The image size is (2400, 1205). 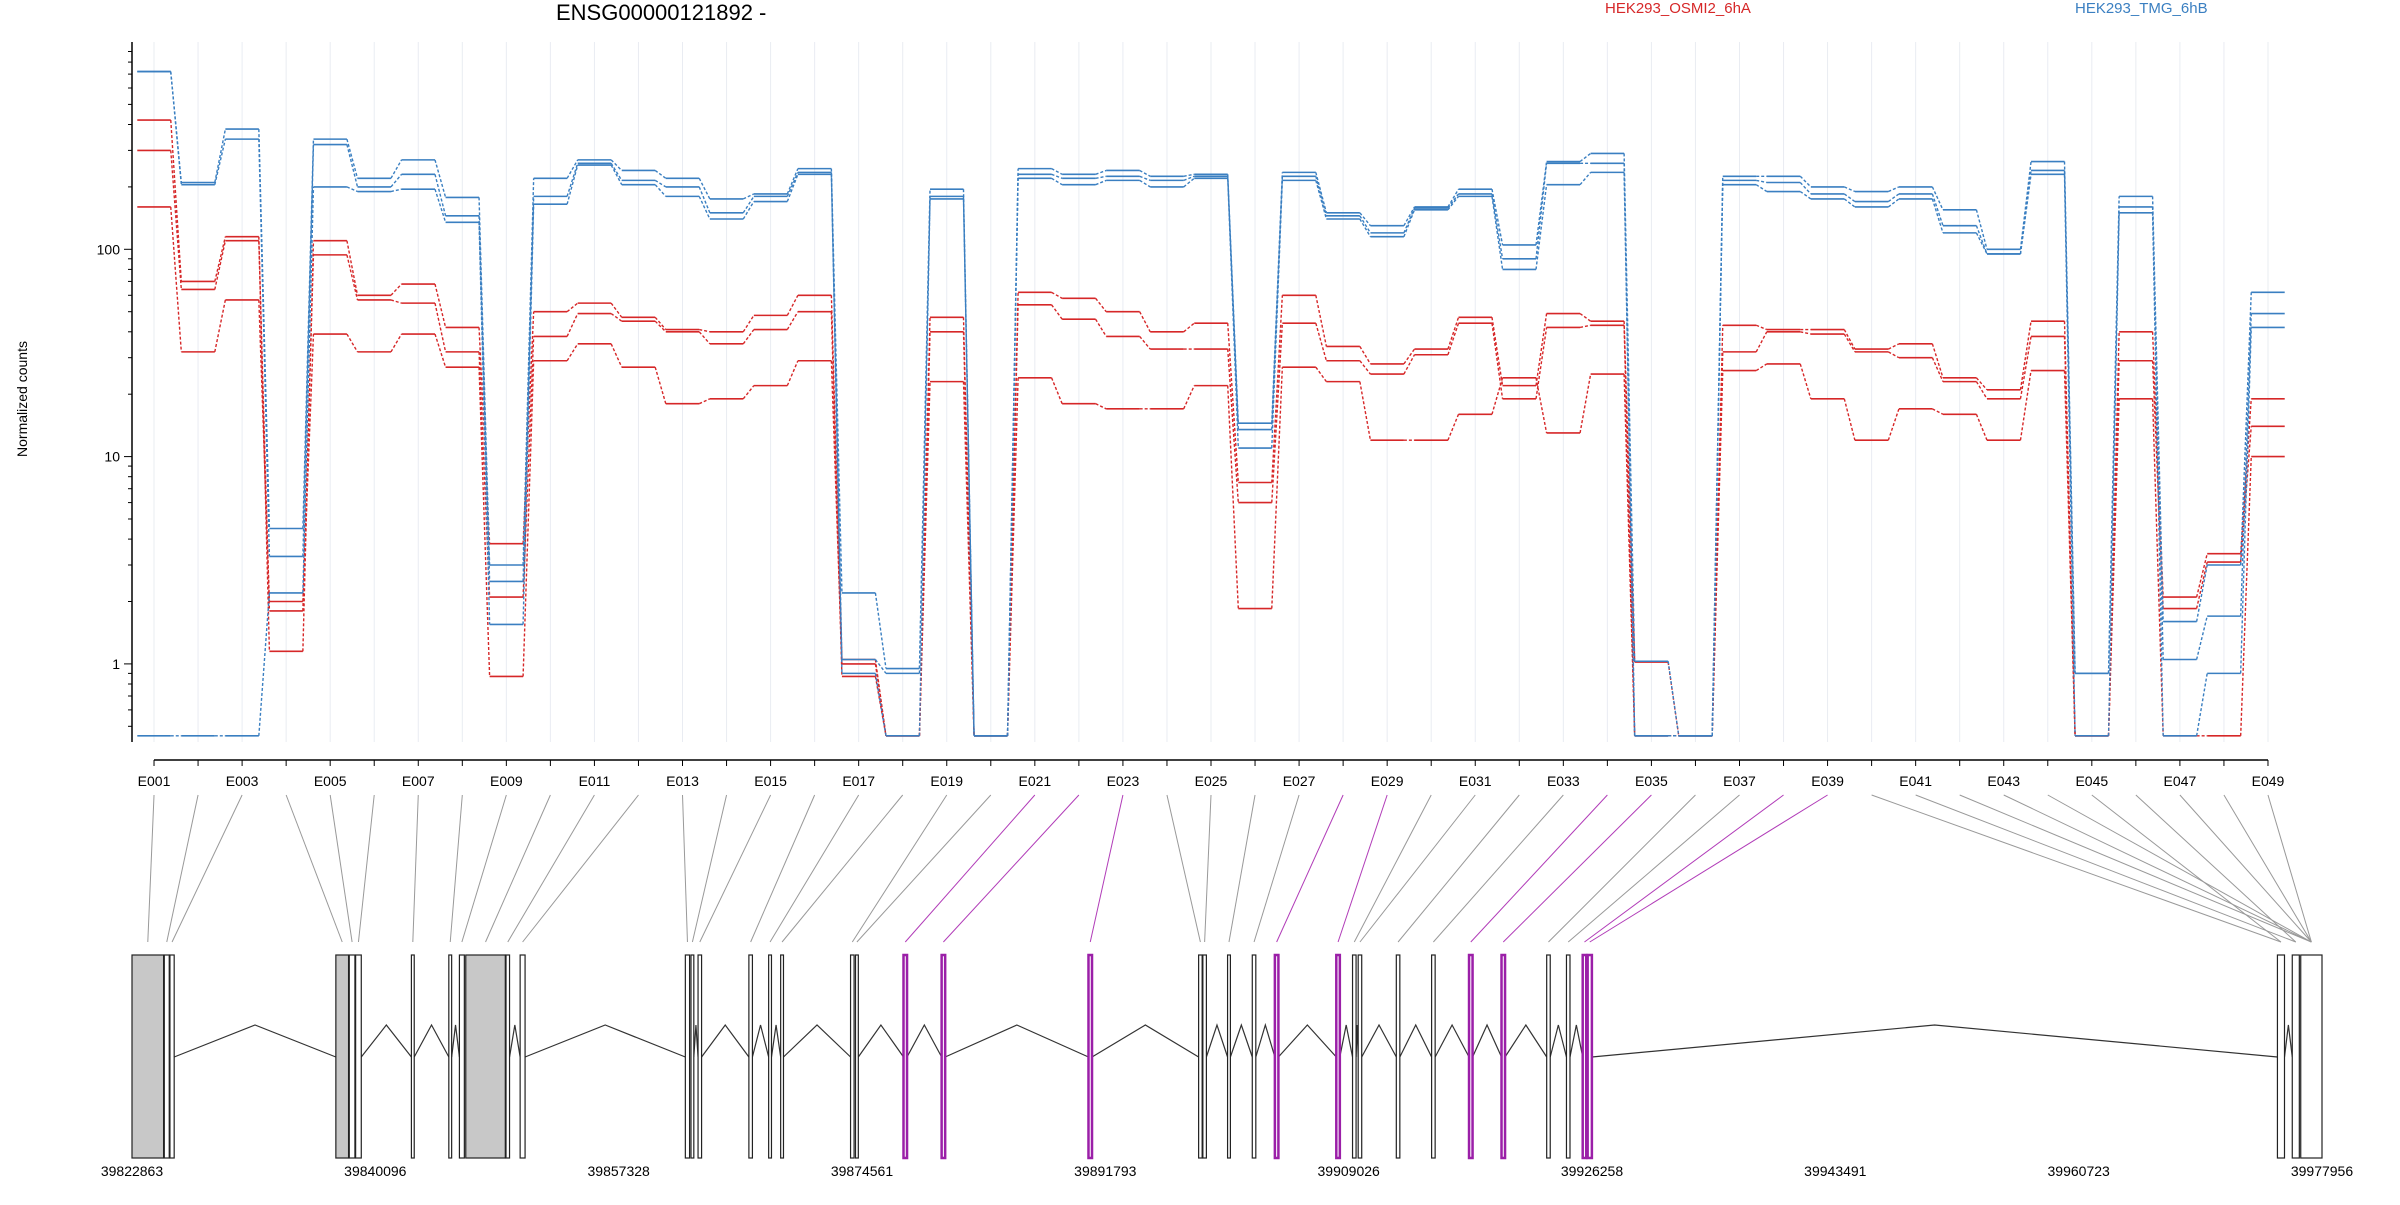 What do you see at coordinates (862, 1171) in the screenshot?
I see `genomic-coordinate-label: 39874561` at bounding box center [862, 1171].